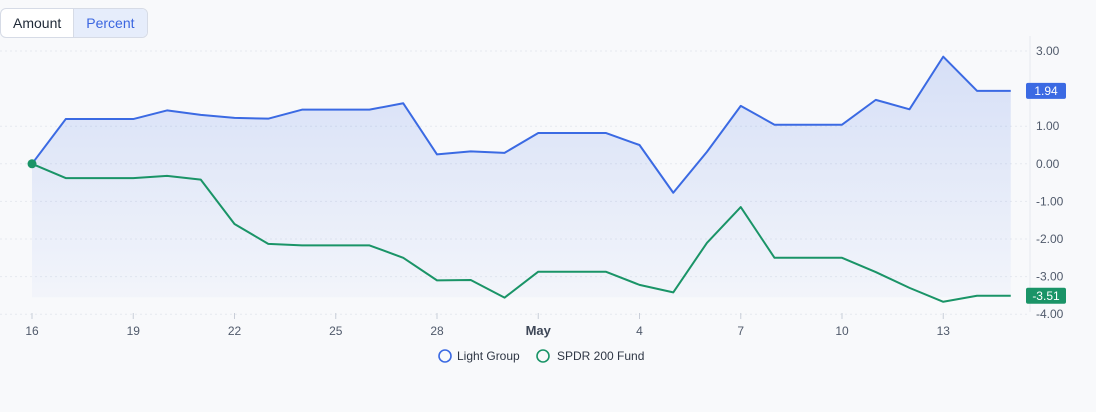 This screenshot has height=412, width=1096. What do you see at coordinates (336, 331) in the screenshot?
I see `x-tick-label: 25` at bounding box center [336, 331].